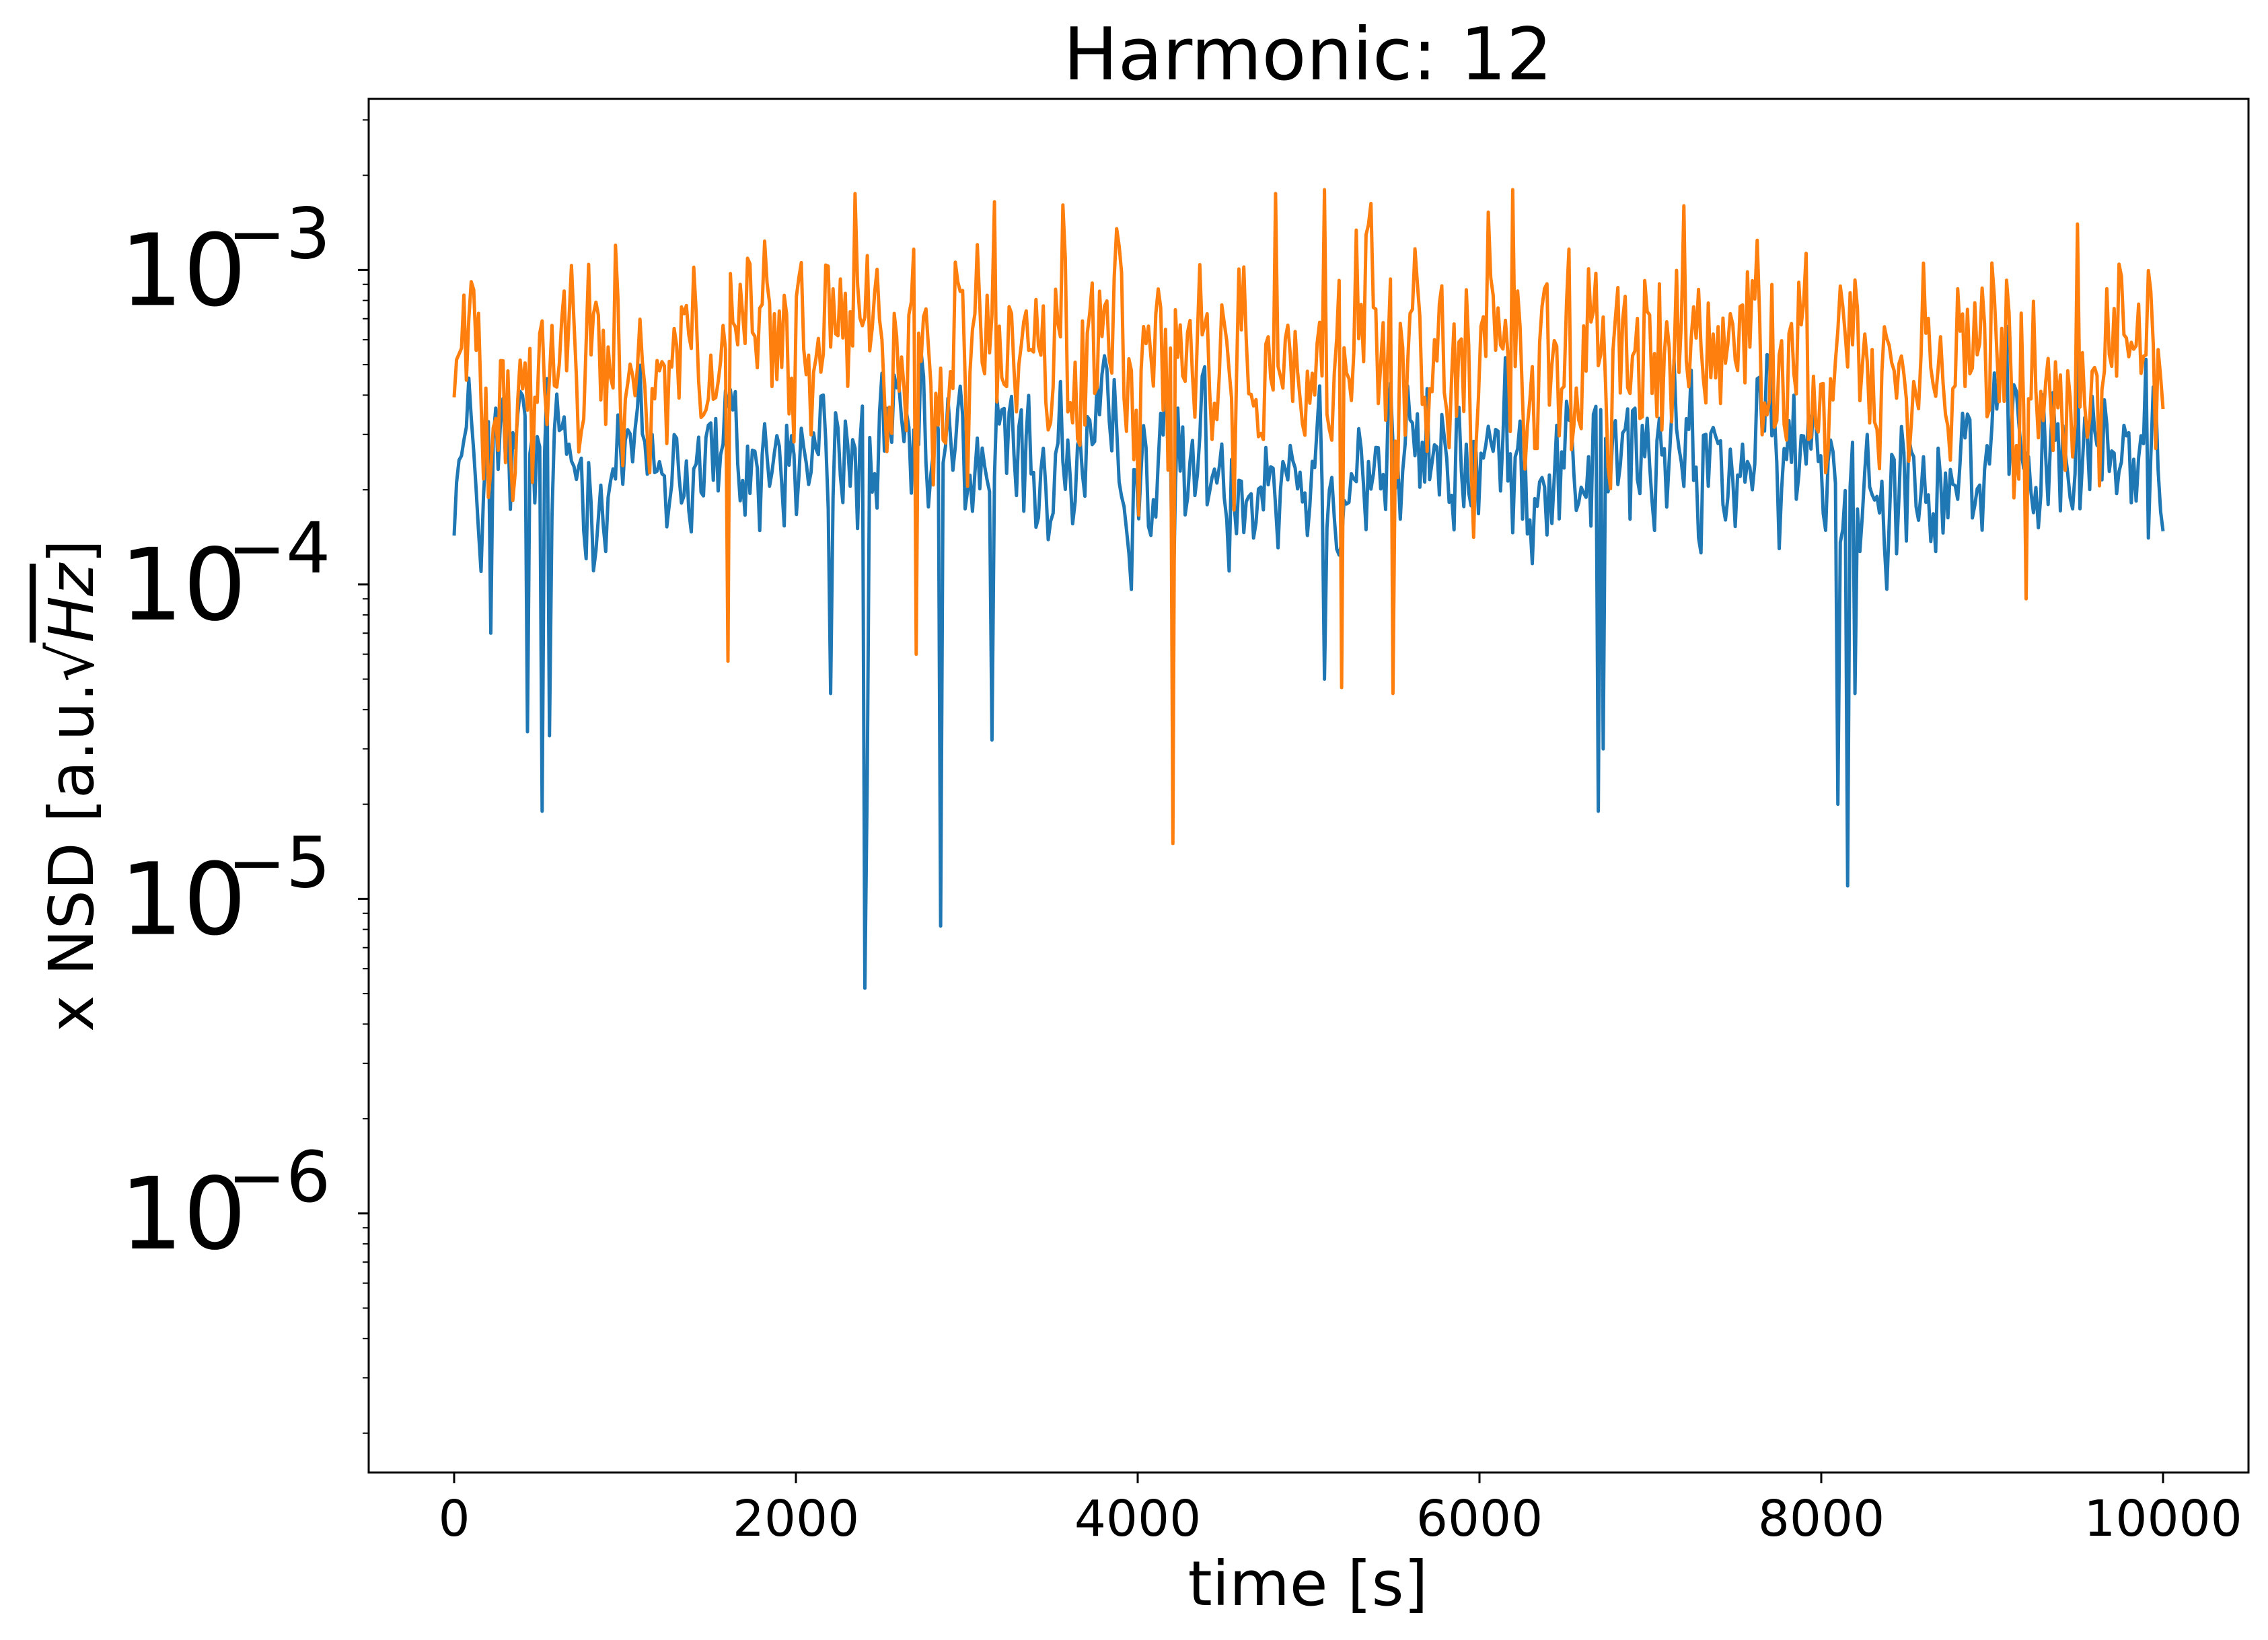 The image size is (2268, 1640). What do you see at coordinates (278, 862) in the screenshot?
I see `y-tick-exponent: −5` at bounding box center [278, 862].